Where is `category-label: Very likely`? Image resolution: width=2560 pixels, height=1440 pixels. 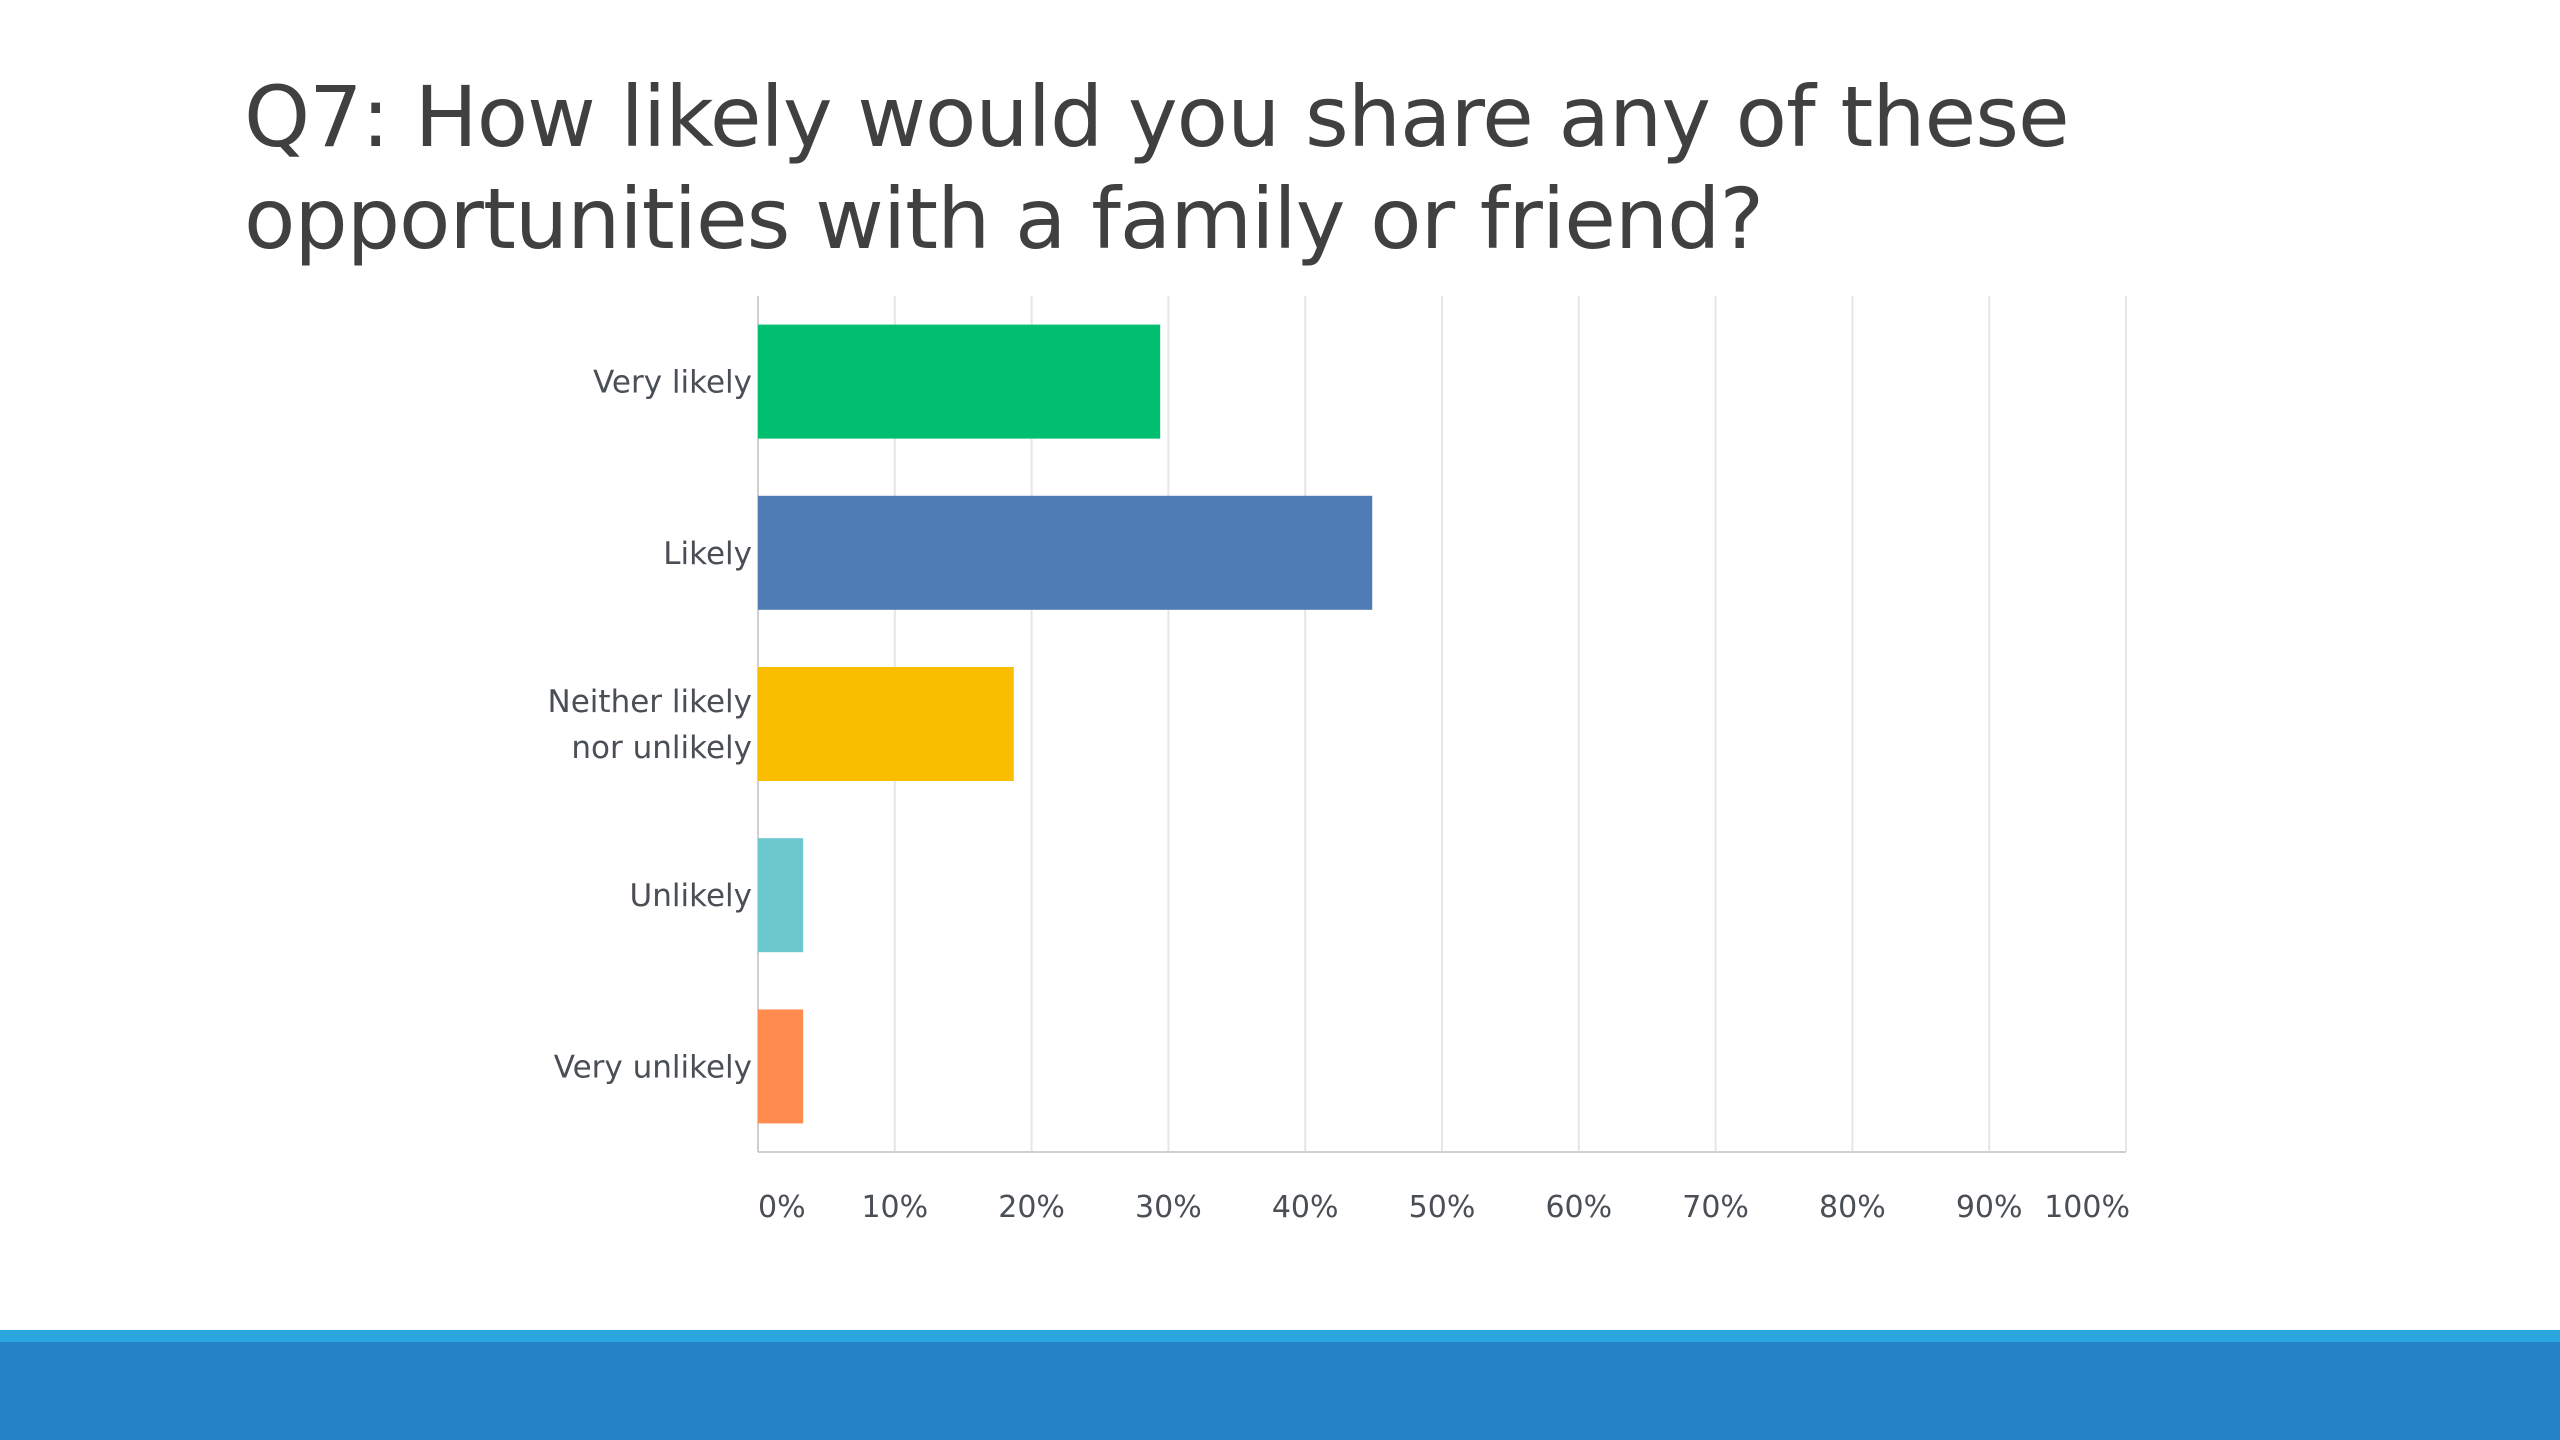
category-label: Very likely is located at coordinates (672, 383).